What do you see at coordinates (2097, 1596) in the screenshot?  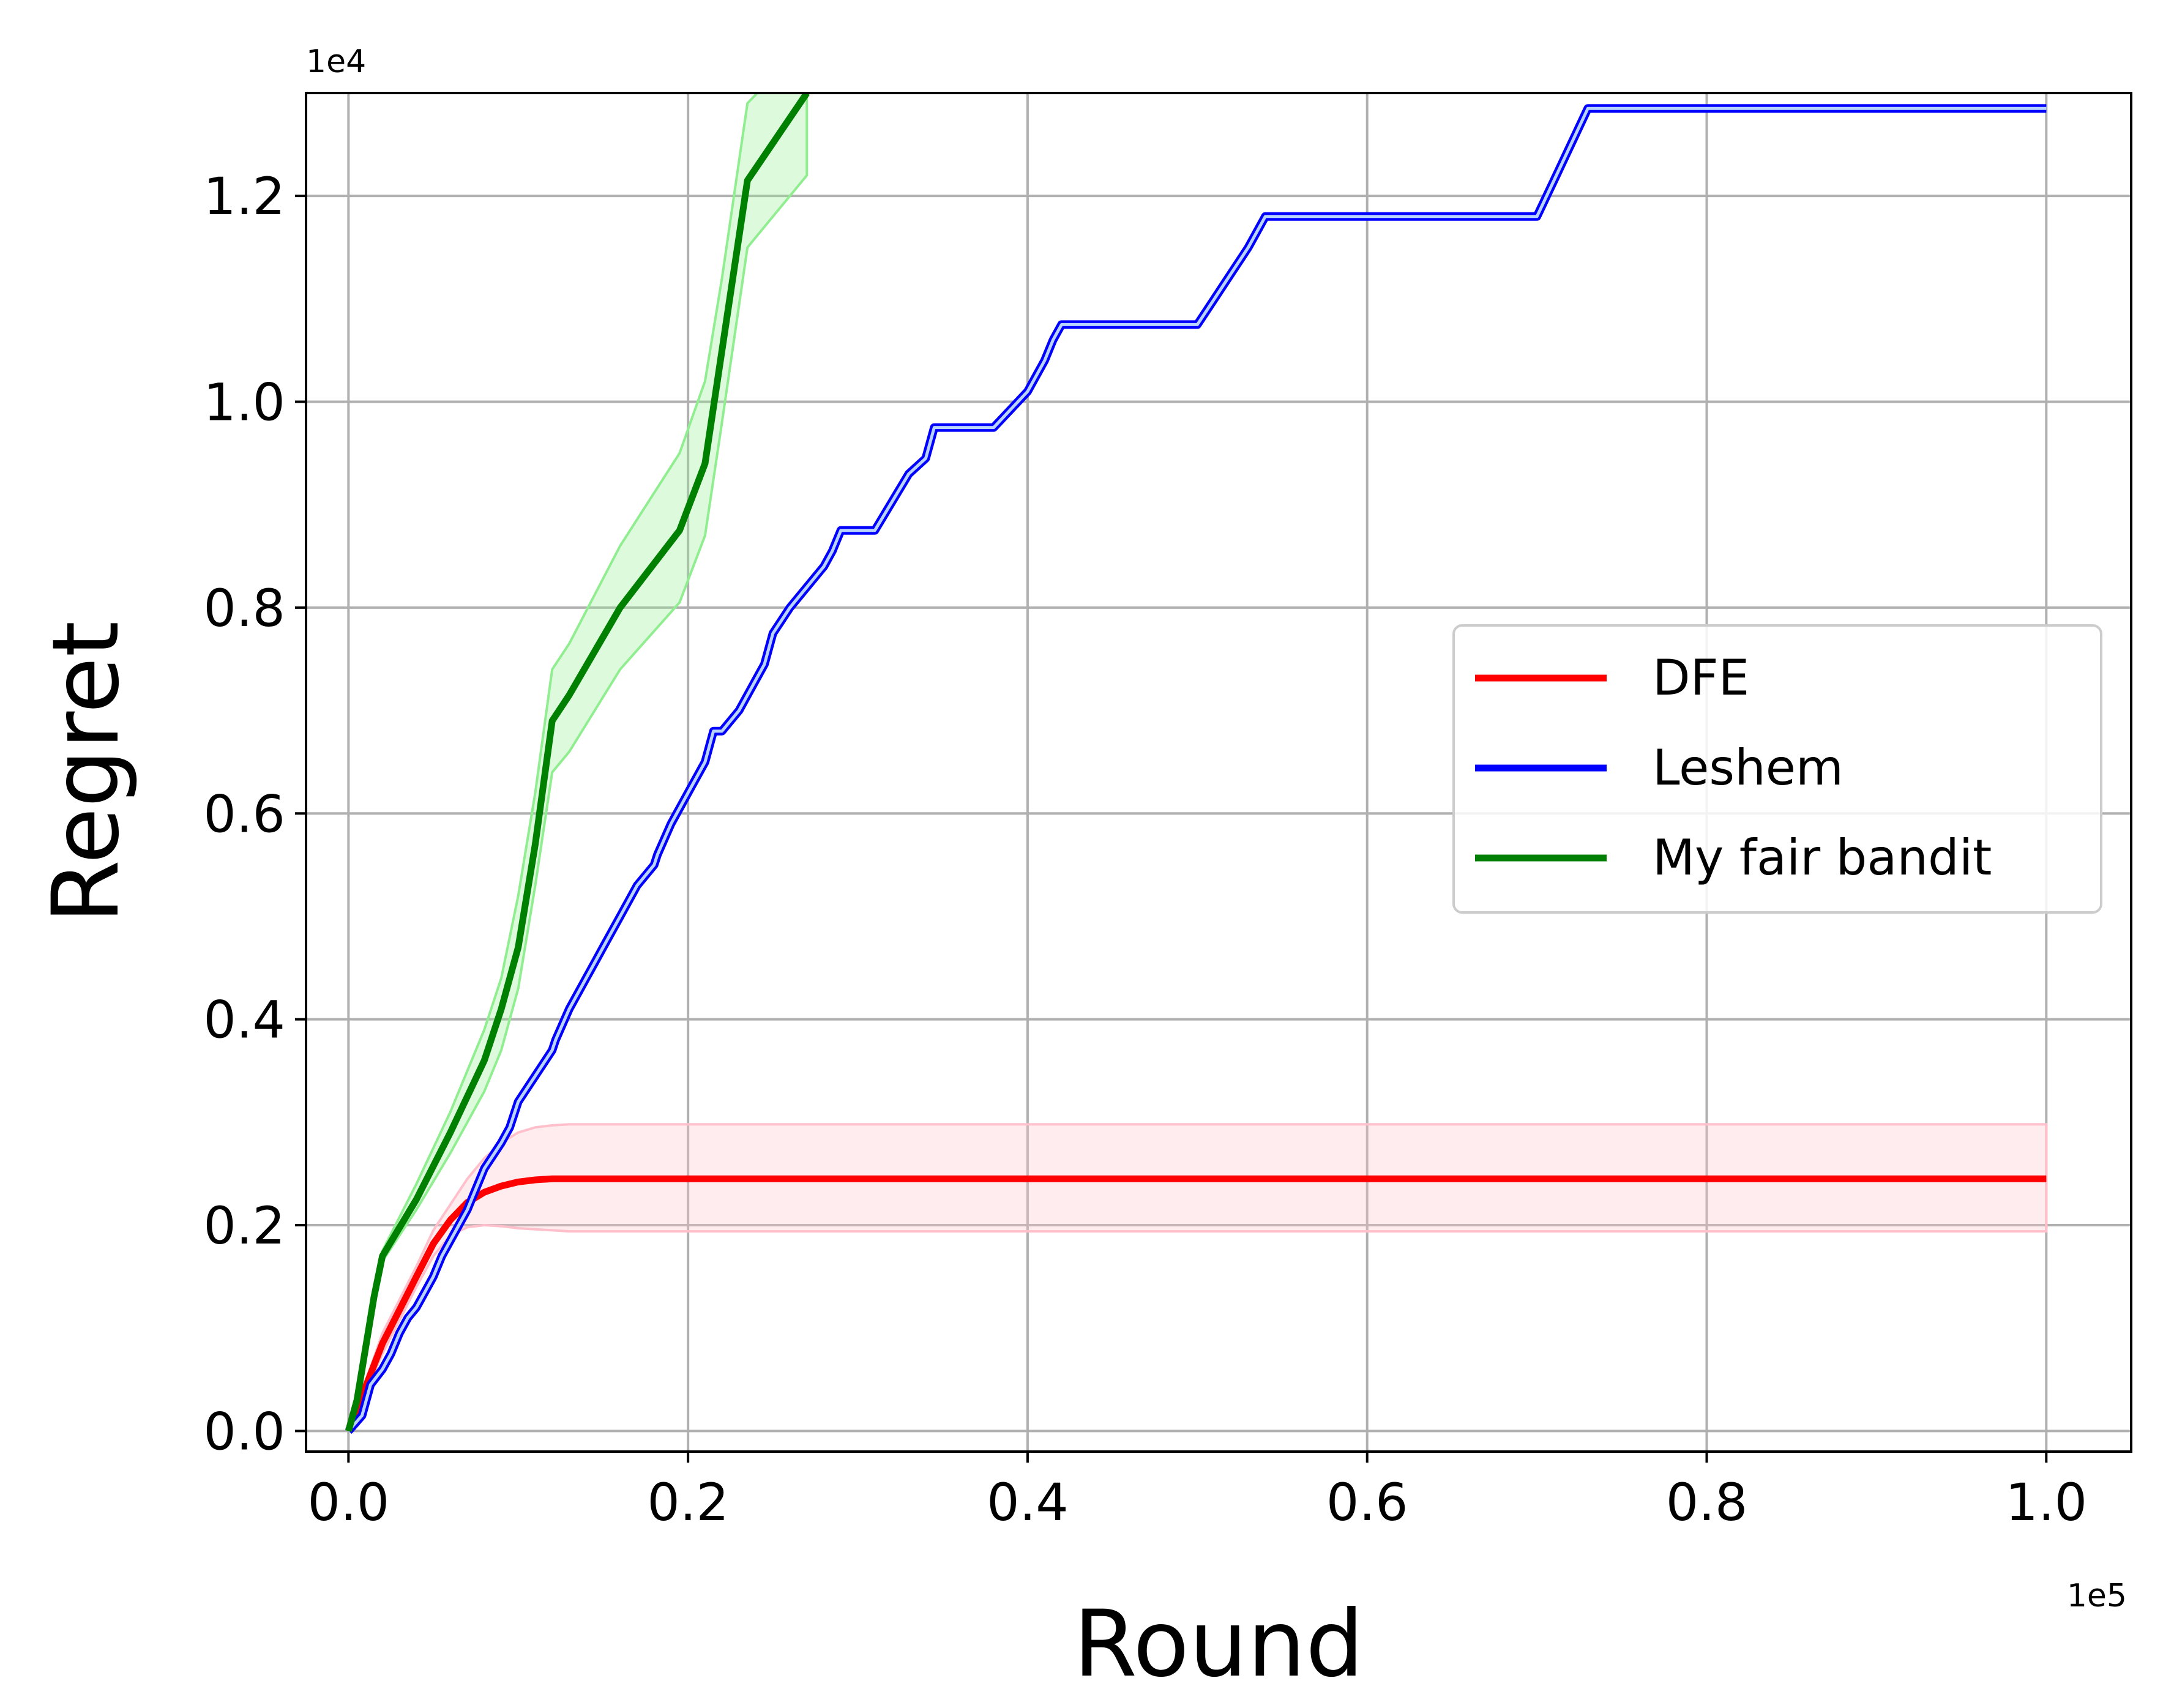 I see `x-offset-label: 1e5` at bounding box center [2097, 1596].